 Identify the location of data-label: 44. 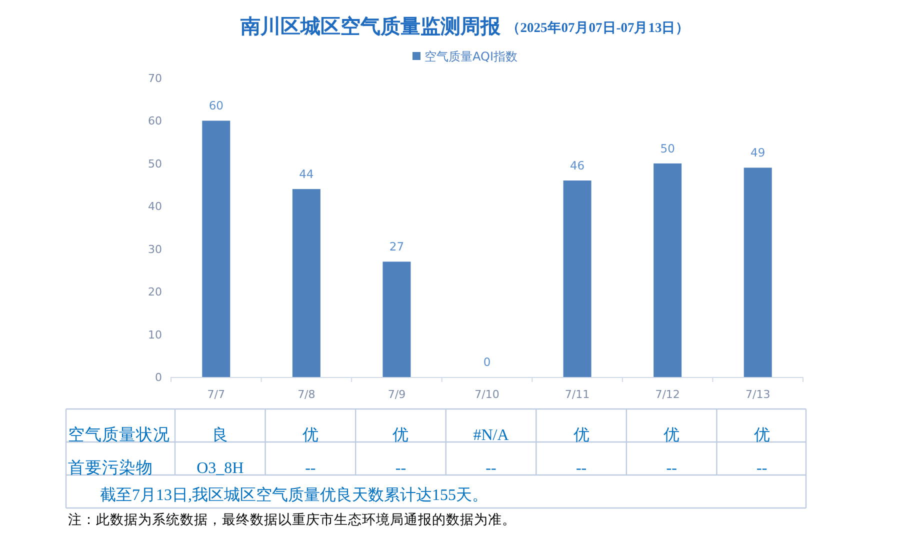
(306, 174).